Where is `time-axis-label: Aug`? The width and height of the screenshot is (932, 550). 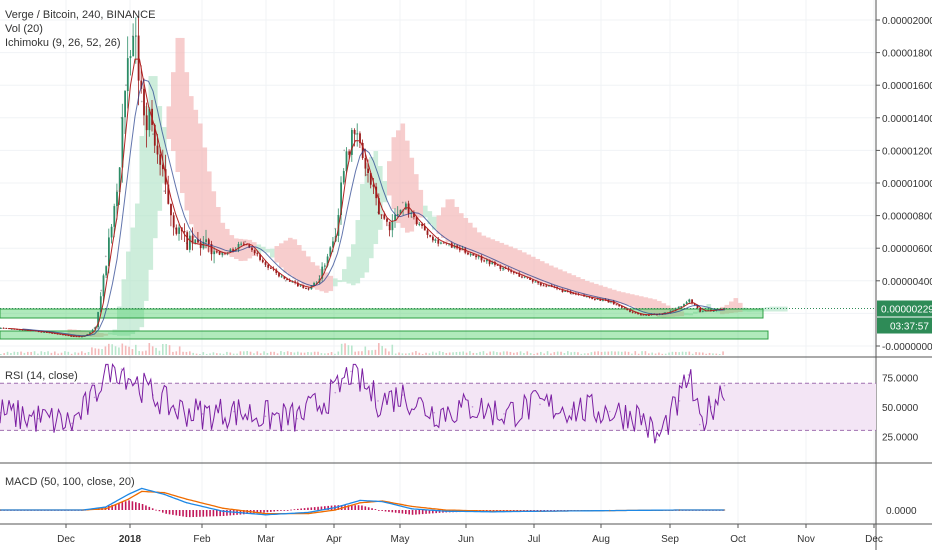
time-axis-label: Aug is located at coordinates (601, 539).